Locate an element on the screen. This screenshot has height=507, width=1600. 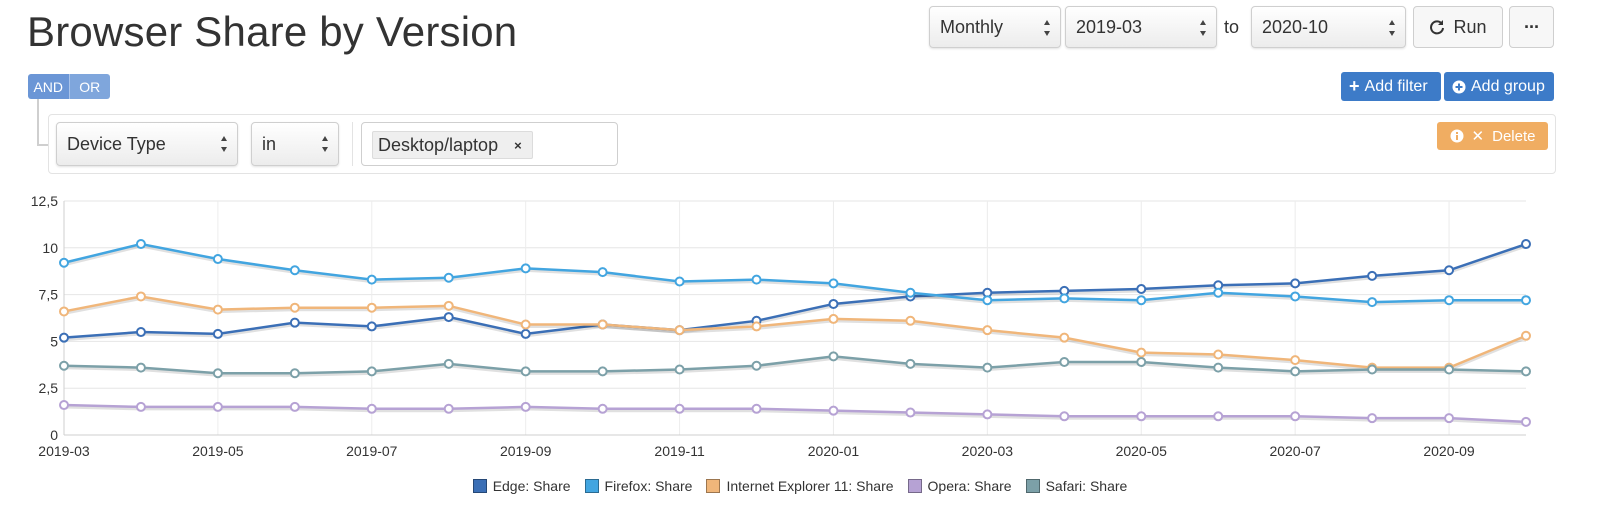
and-button: AND is located at coordinates (49, 86).